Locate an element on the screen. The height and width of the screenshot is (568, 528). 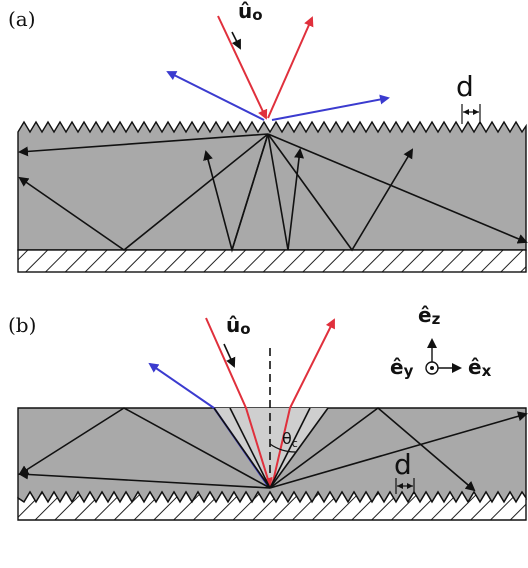
incident-direction-arrow-a is located at coordinates (236, 40).